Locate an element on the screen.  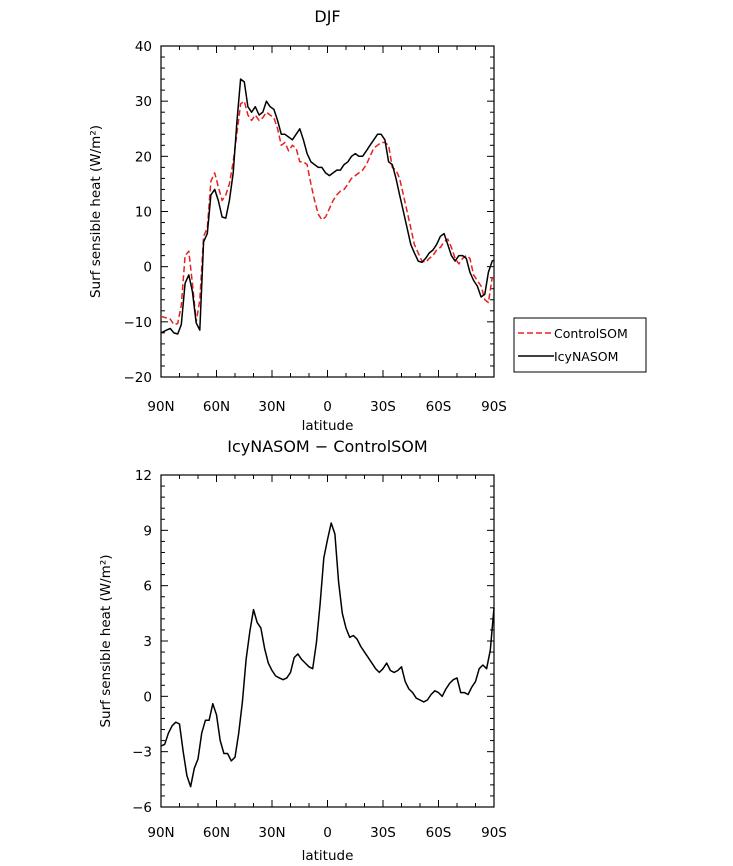
legend-box is located at coordinates (580, 345).